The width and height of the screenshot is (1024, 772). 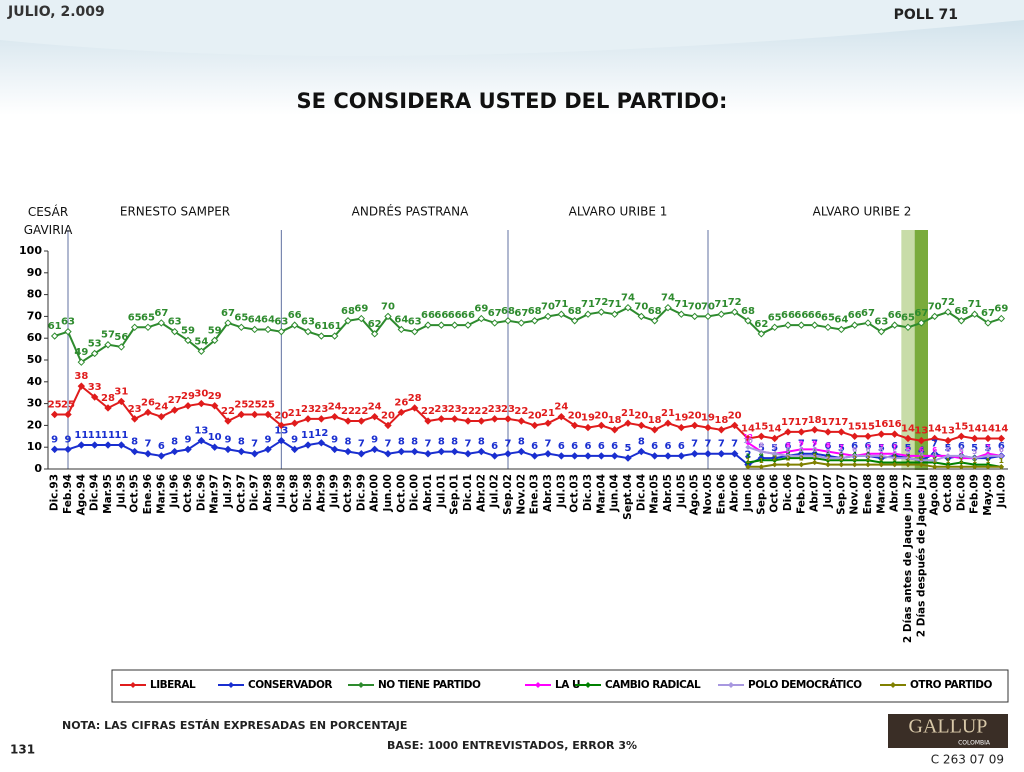 I want to click on data-label: 61, so click(x=335, y=326).